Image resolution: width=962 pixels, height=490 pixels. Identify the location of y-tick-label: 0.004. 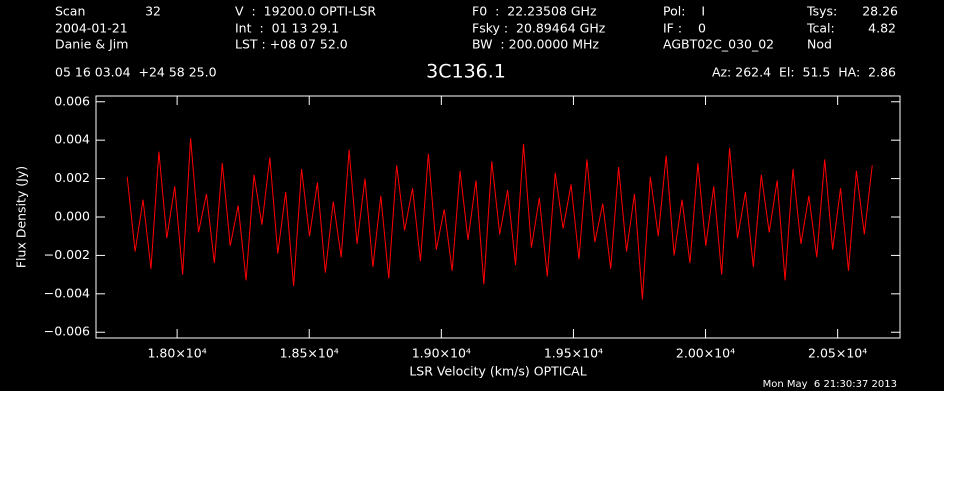
(72, 139).